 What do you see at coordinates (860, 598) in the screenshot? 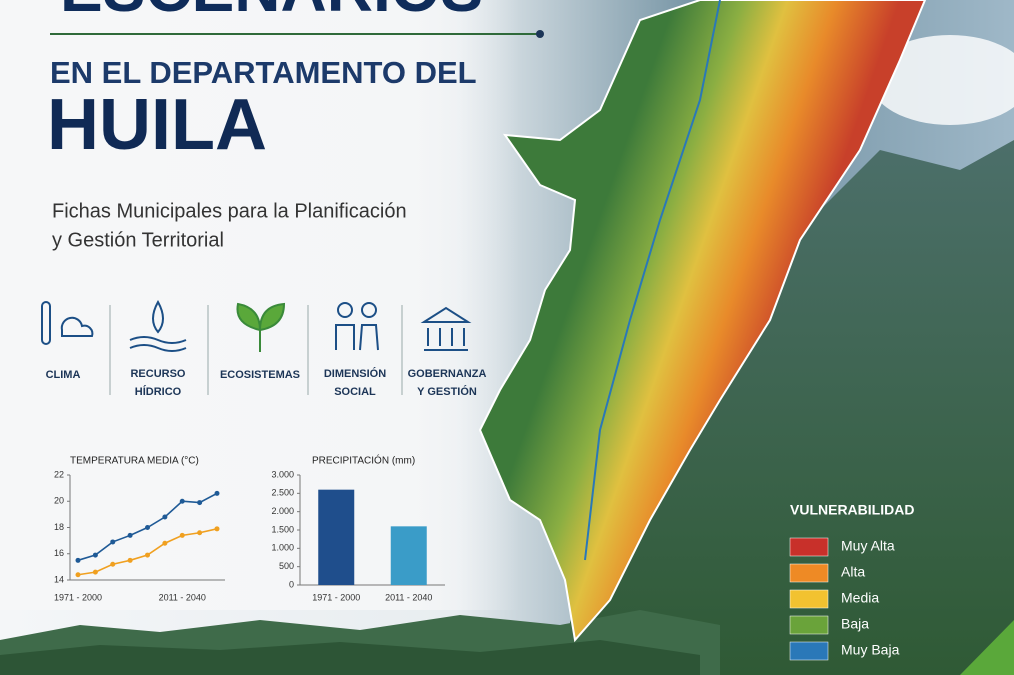
I see `legend-label: Media` at bounding box center [860, 598].